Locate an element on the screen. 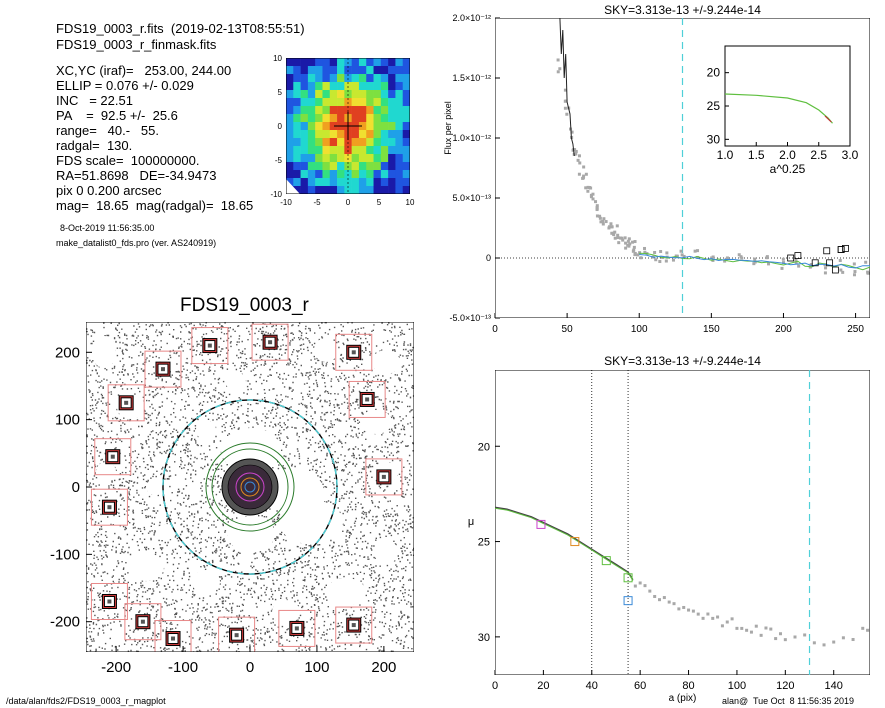  thumb-xtick-label: 5 is located at coordinates (379, 202).